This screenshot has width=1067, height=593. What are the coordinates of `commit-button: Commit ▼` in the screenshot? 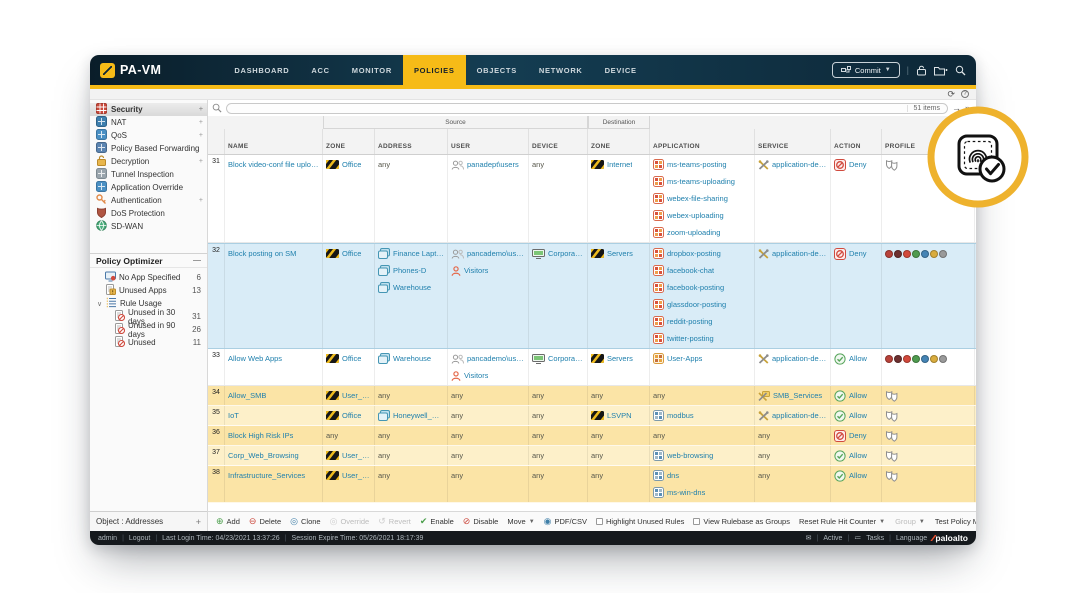 It's located at (865, 70).